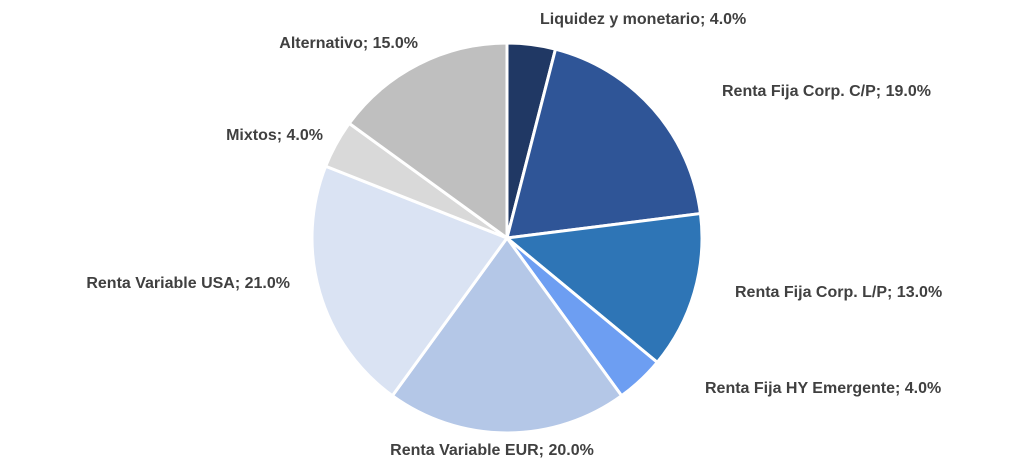  What do you see at coordinates (464, 450) in the screenshot?
I see `category-name: Renta Variable EUR` at bounding box center [464, 450].